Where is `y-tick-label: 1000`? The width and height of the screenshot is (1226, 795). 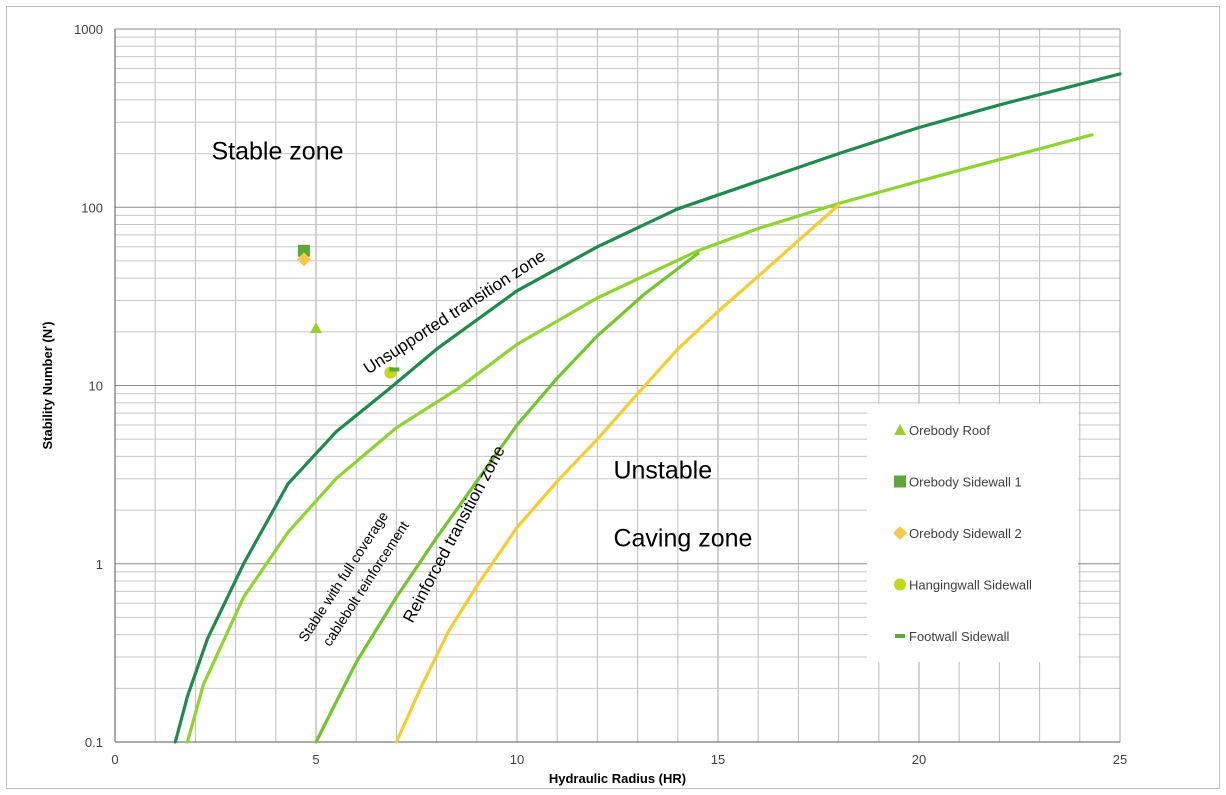
y-tick-label: 1000 is located at coordinates (88, 29).